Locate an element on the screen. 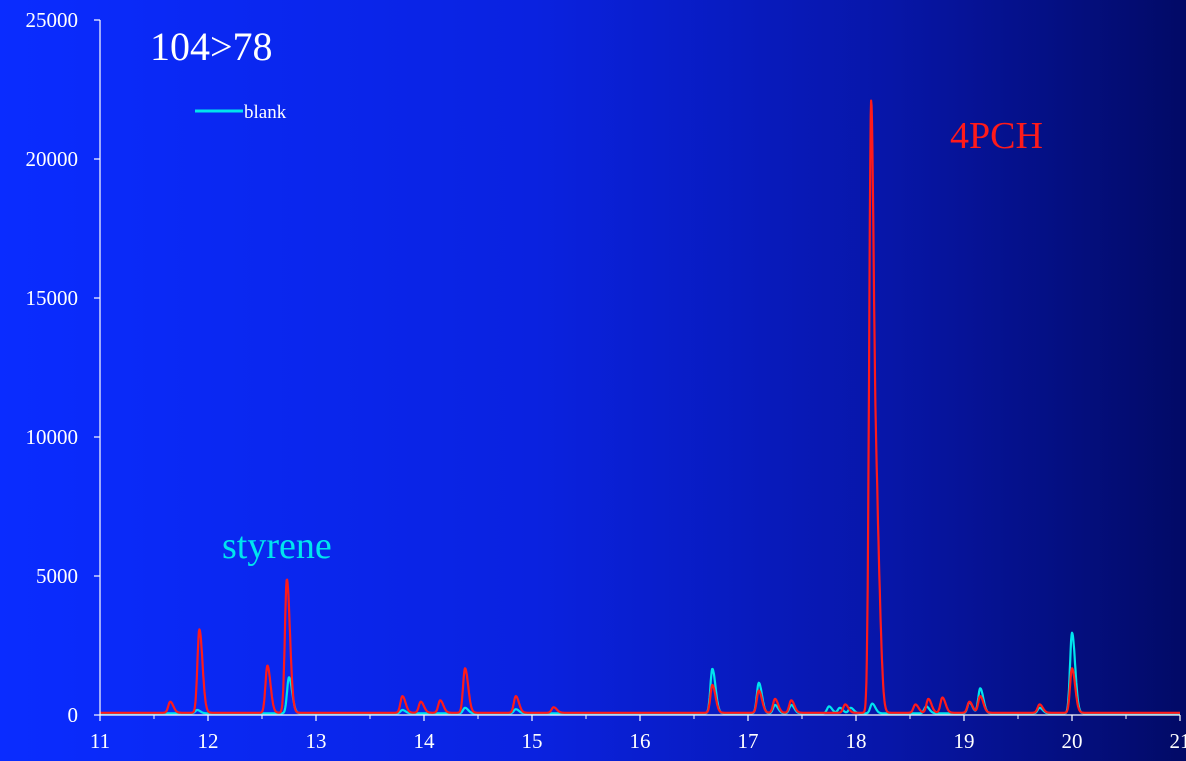 The width and height of the screenshot is (1186, 761). annotation-4pch: 4PCH is located at coordinates (996, 136).